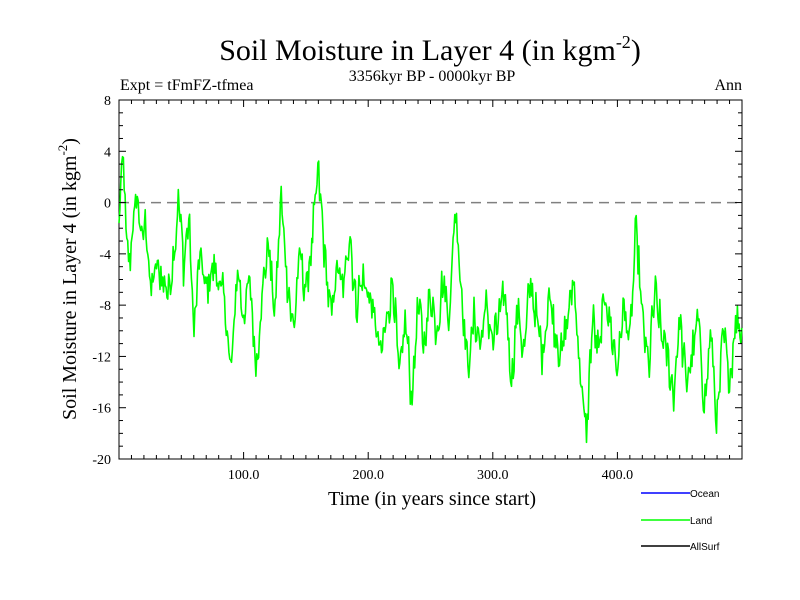 This screenshot has height=600, width=800. I want to click on legend: Ocean Land AllSurf, so click(680, 521).